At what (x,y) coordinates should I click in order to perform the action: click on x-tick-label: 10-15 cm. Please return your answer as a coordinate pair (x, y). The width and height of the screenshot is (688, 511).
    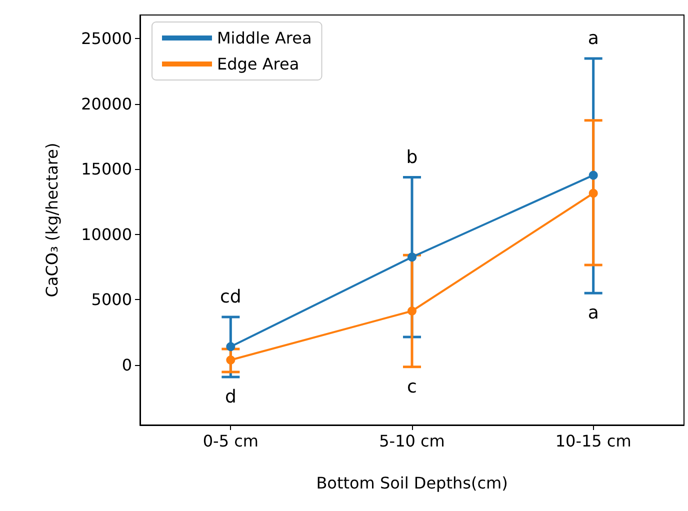
    Looking at the image, I should click on (593, 441).